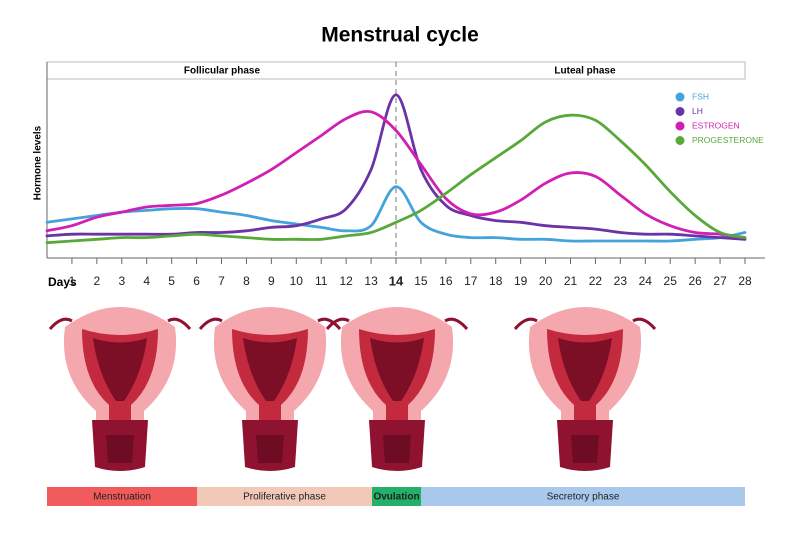 The height and width of the screenshot is (533, 800). Describe the element at coordinates (695, 281) in the screenshot. I see `x-tick-label: 26` at that location.